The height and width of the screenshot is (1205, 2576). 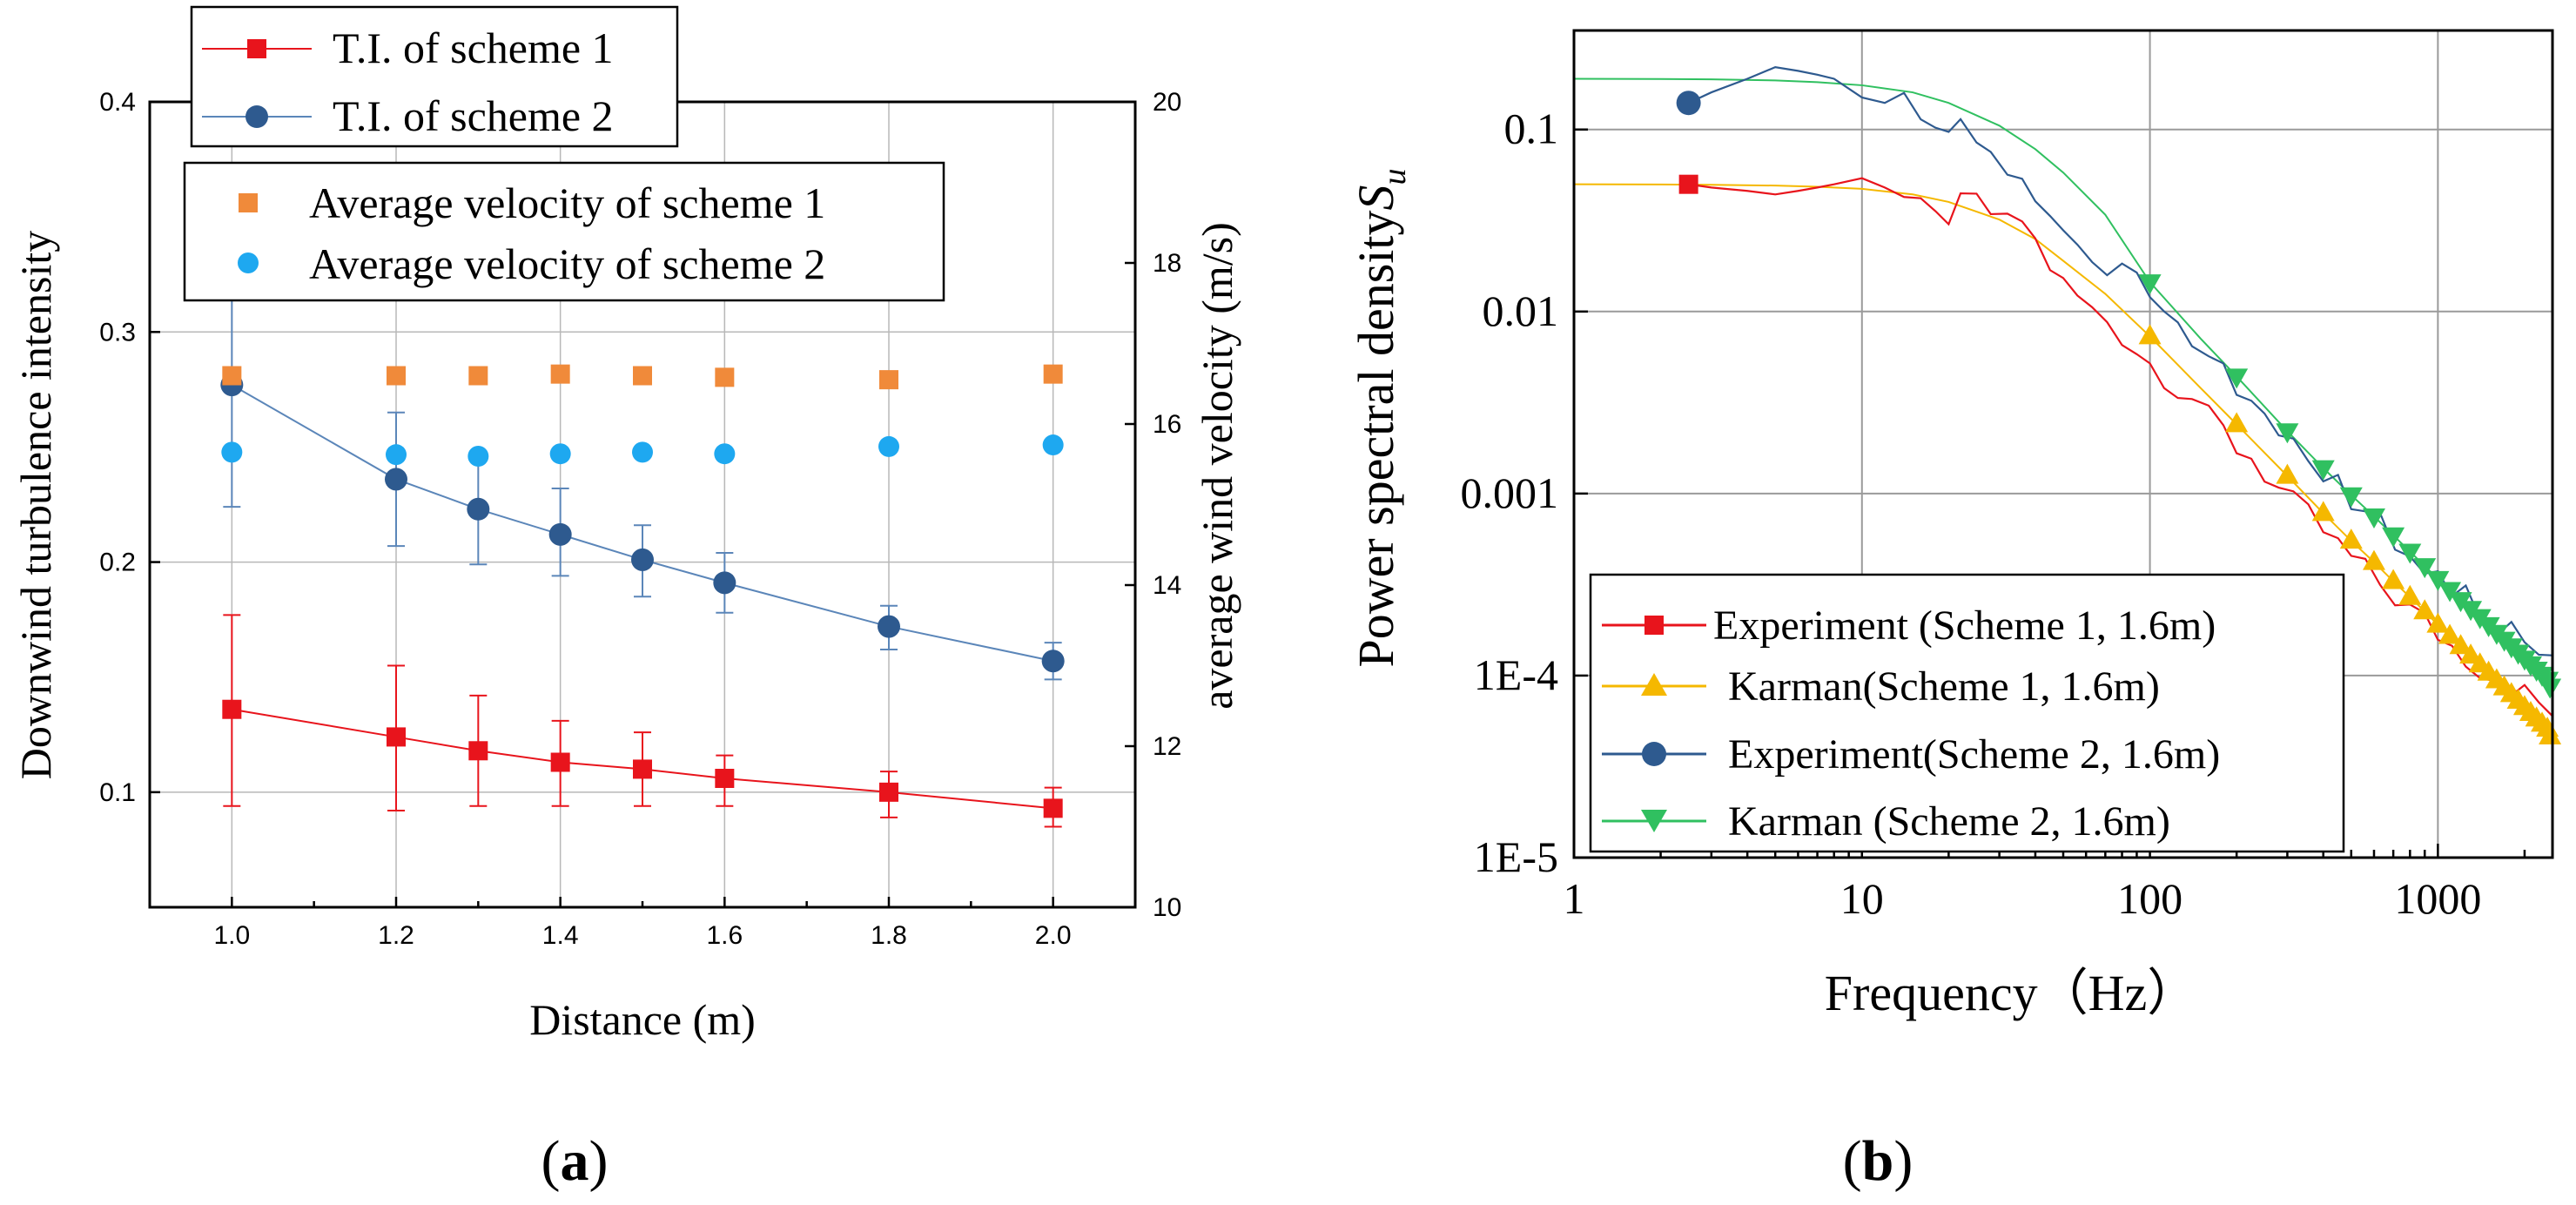 I want to click on chart-b-x-axis-title: Frequency（Hz）, so click(x=2011, y=993).